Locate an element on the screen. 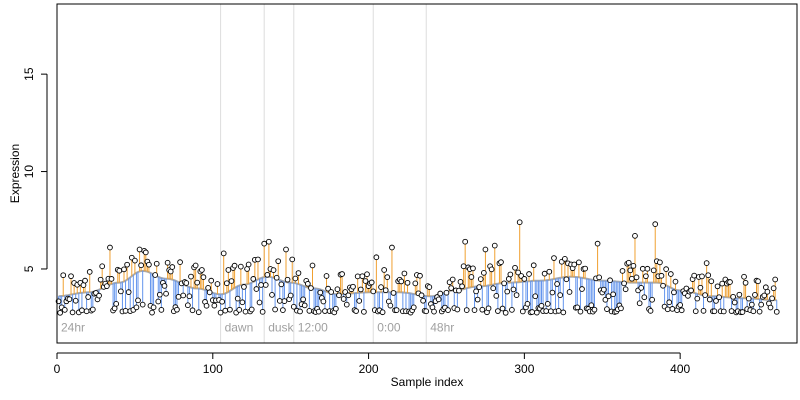 The width and height of the screenshot is (800, 400). y-axis-title: Expression is located at coordinates (15, 173).